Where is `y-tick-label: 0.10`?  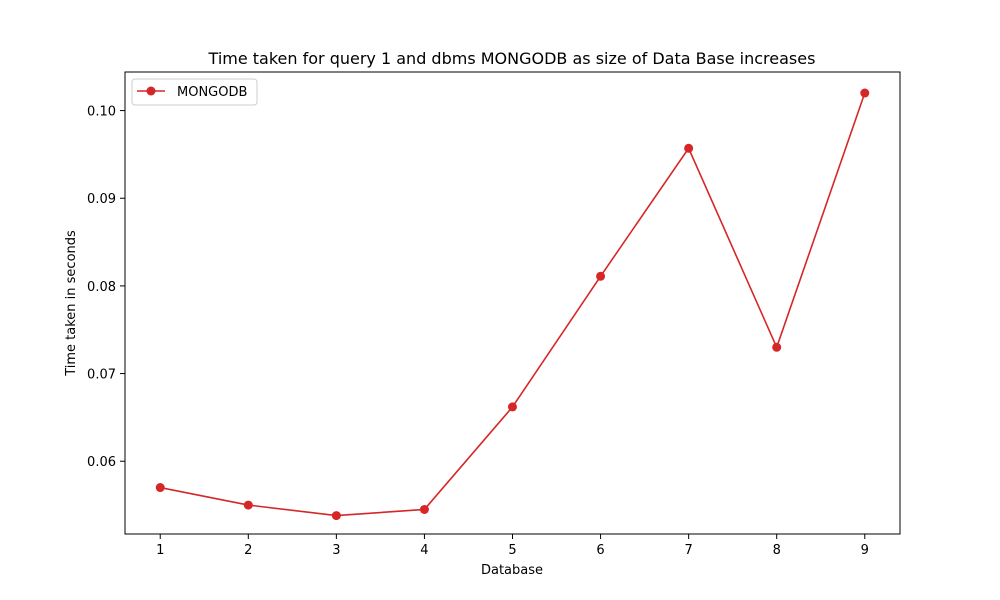 y-tick-label: 0.10 is located at coordinates (101, 112).